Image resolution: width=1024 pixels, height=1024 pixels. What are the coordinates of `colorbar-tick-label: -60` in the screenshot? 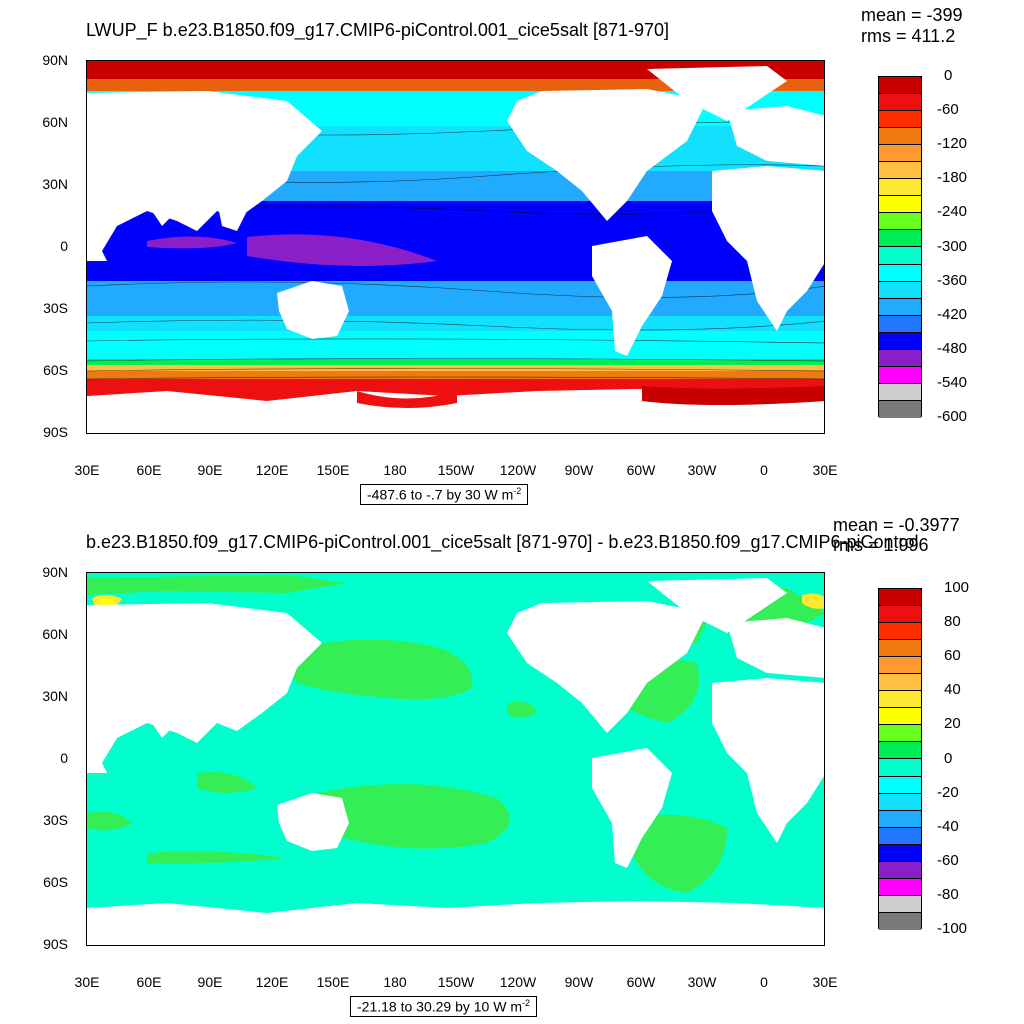 It's located at (948, 860).